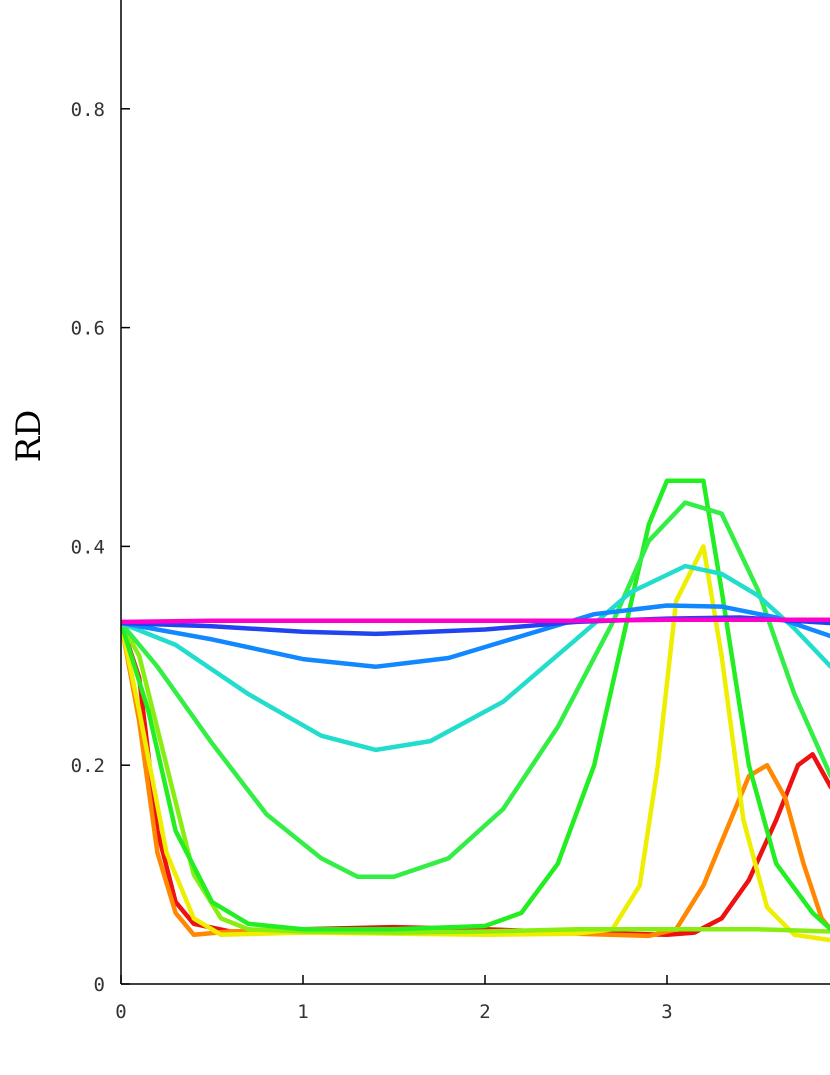  What do you see at coordinates (666, 1012) in the screenshot?
I see `x-tick-label: 3` at bounding box center [666, 1012].